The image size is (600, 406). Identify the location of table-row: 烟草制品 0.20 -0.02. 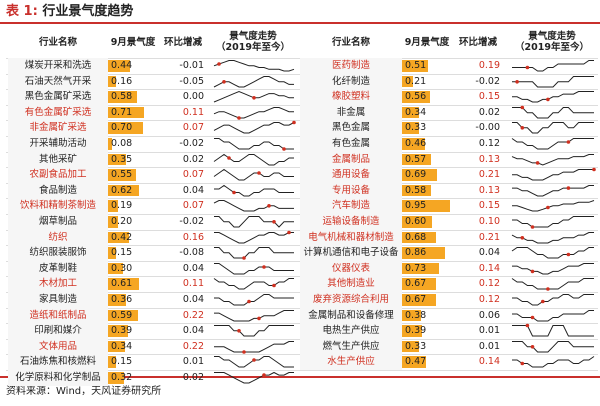
(300, 222).